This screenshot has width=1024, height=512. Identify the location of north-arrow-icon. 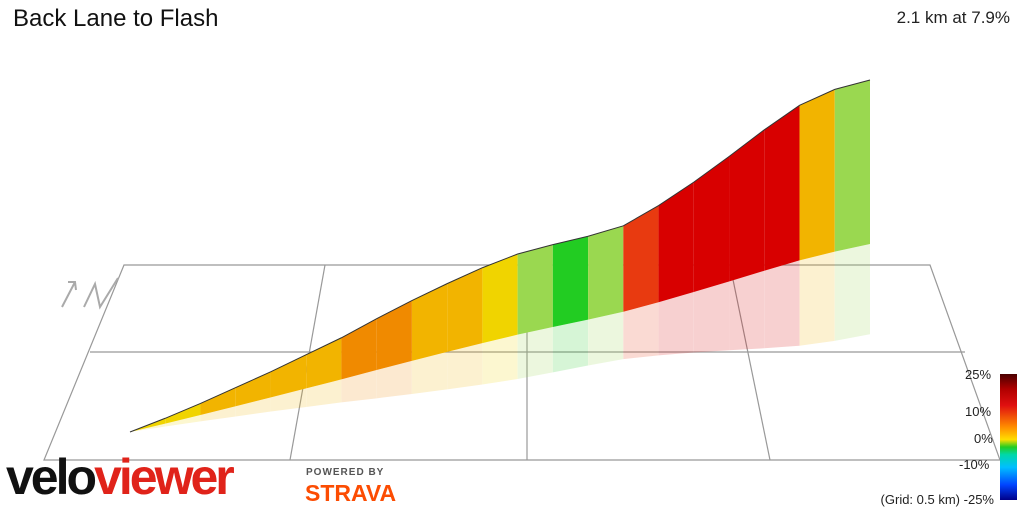
(90, 293).